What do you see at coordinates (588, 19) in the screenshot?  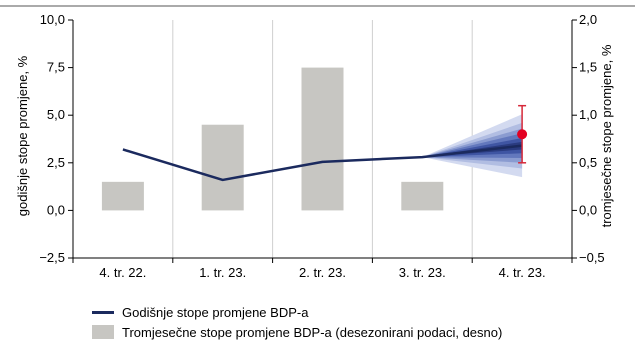 I see `right-tick-label: 2,0` at bounding box center [588, 19].